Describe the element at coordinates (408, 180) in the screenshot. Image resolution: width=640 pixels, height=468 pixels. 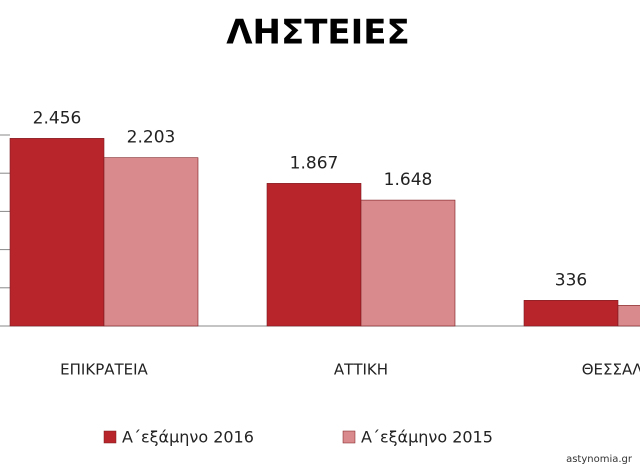
I see `data-label: 1.648` at that location.